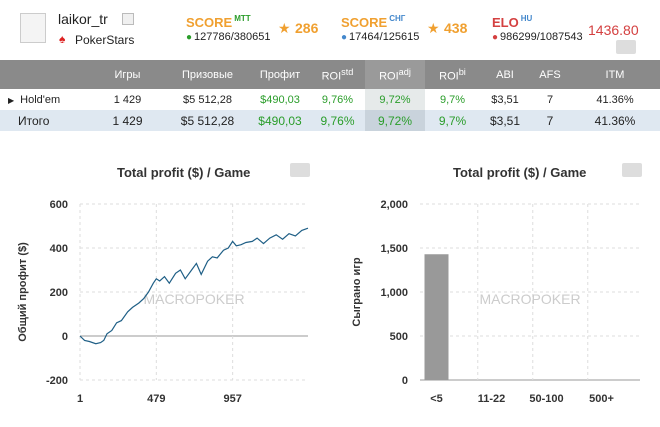  I want to click on y-axis-label: Общий профит ($), so click(23, 292).